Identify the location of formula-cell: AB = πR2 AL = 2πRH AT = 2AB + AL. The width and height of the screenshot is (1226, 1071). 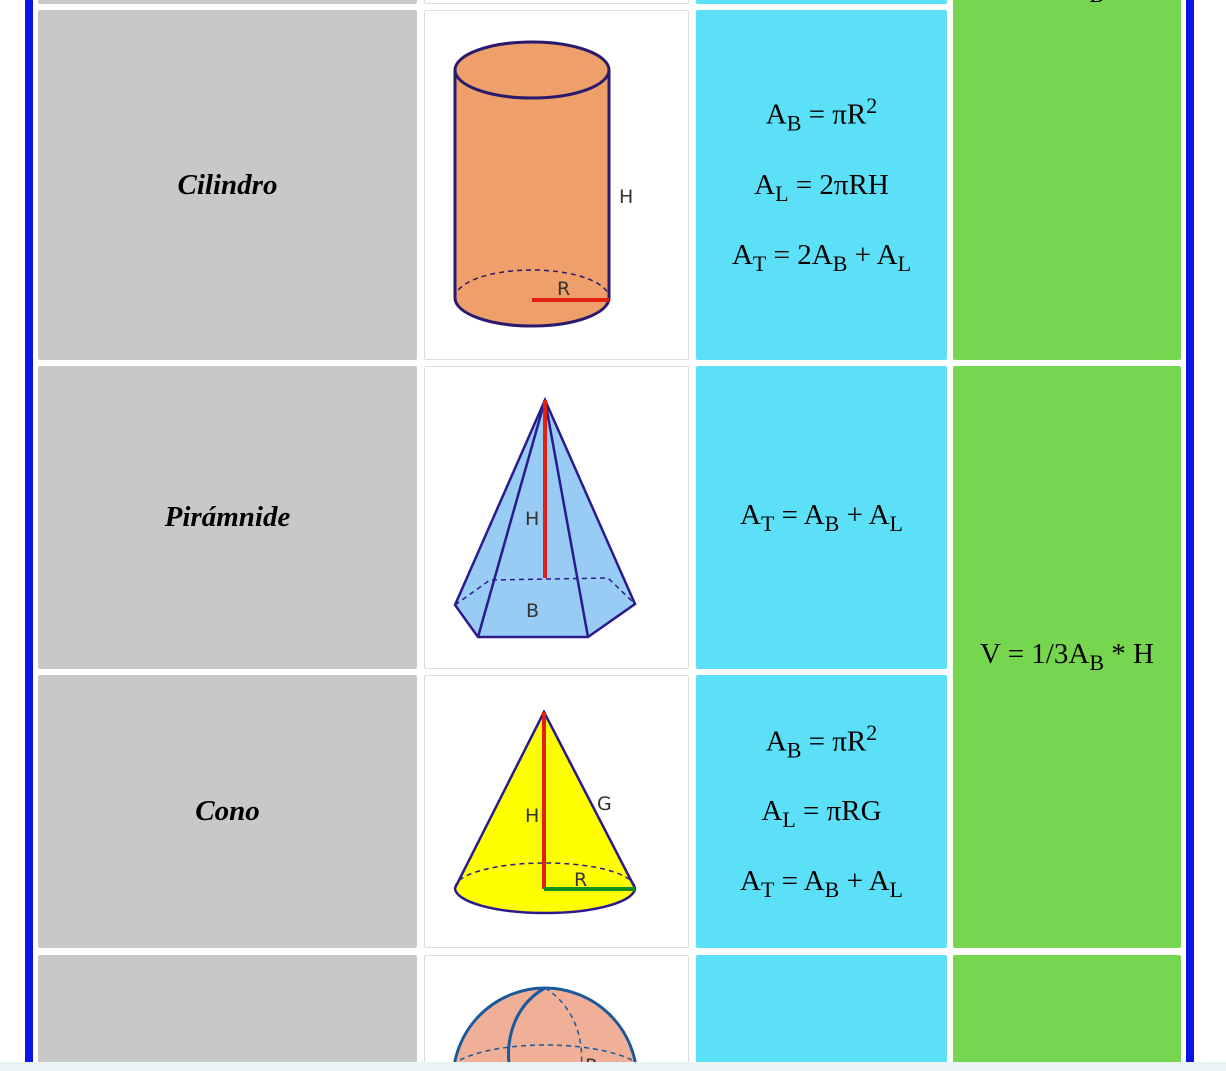
(821, 185).